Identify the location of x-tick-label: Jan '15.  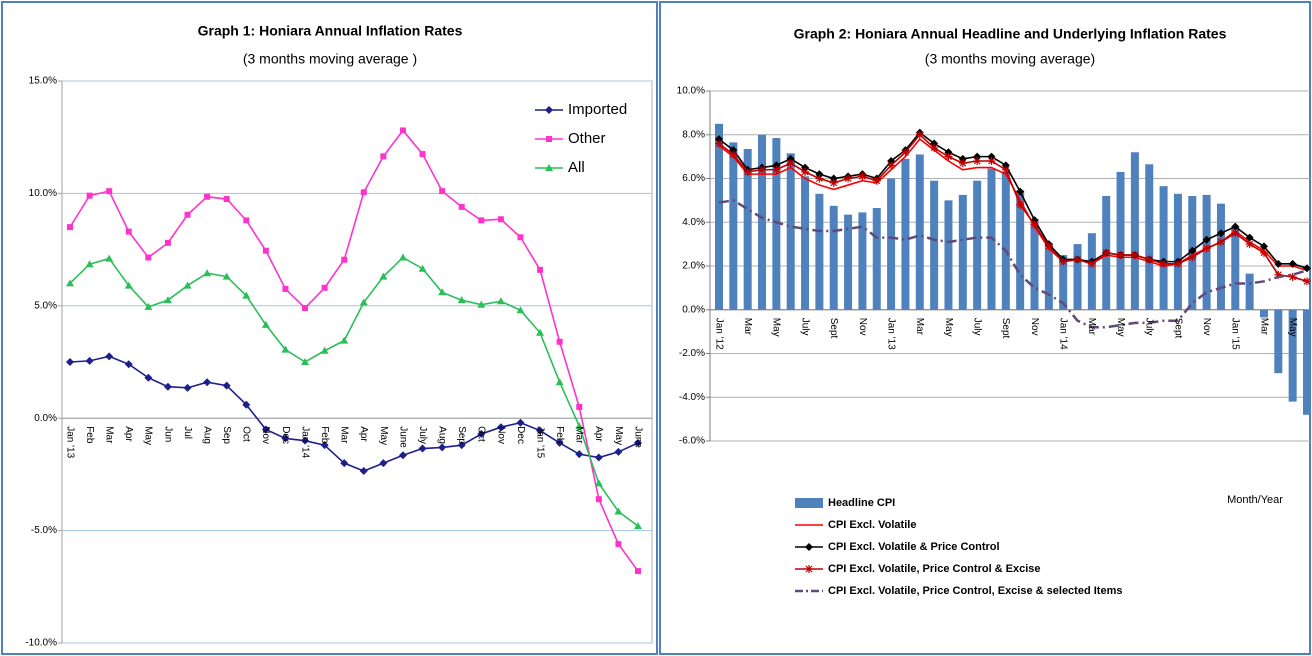
(539, 442).